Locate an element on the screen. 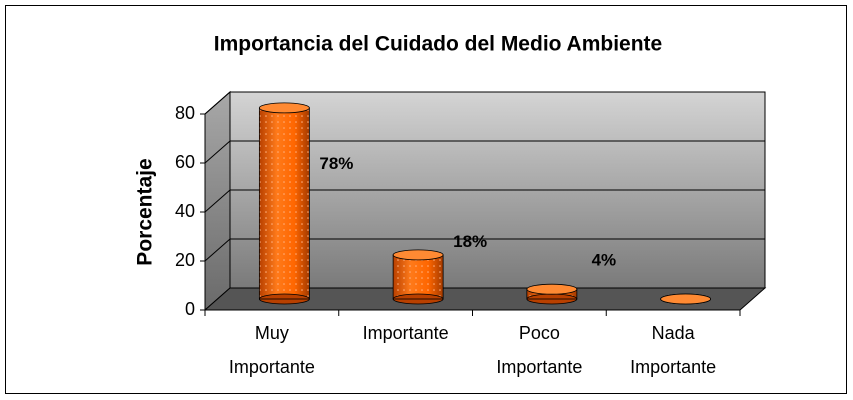  value-label: 18% is located at coordinates (470, 241).